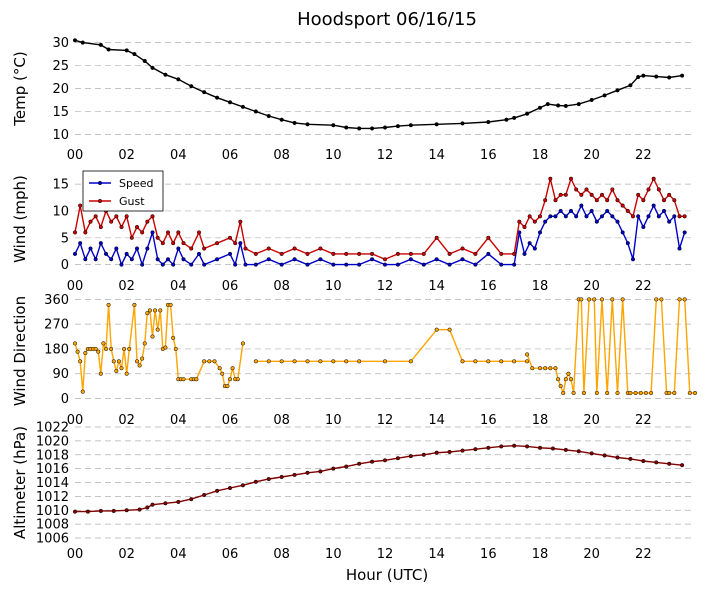 The width and height of the screenshot is (705, 599). What do you see at coordinates (52, 428) in the screenshot?
I see `y-tick-label: 1022` at bounding box center [52, 428].